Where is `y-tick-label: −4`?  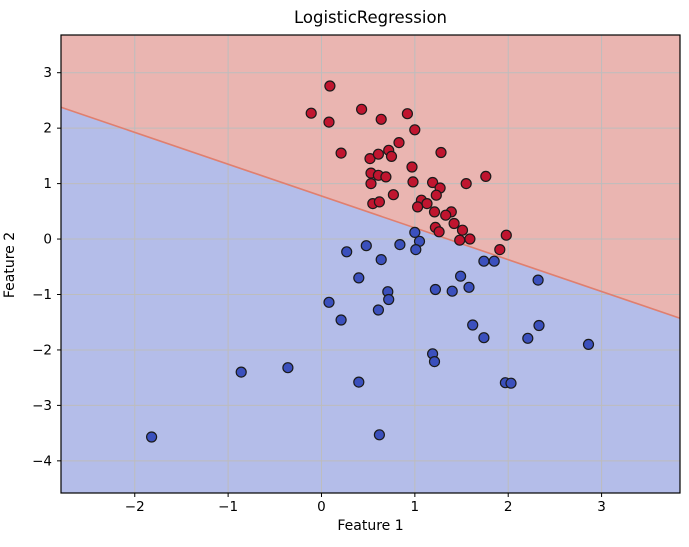 y-tick-label: −4 is located at coordinates (42, 461).